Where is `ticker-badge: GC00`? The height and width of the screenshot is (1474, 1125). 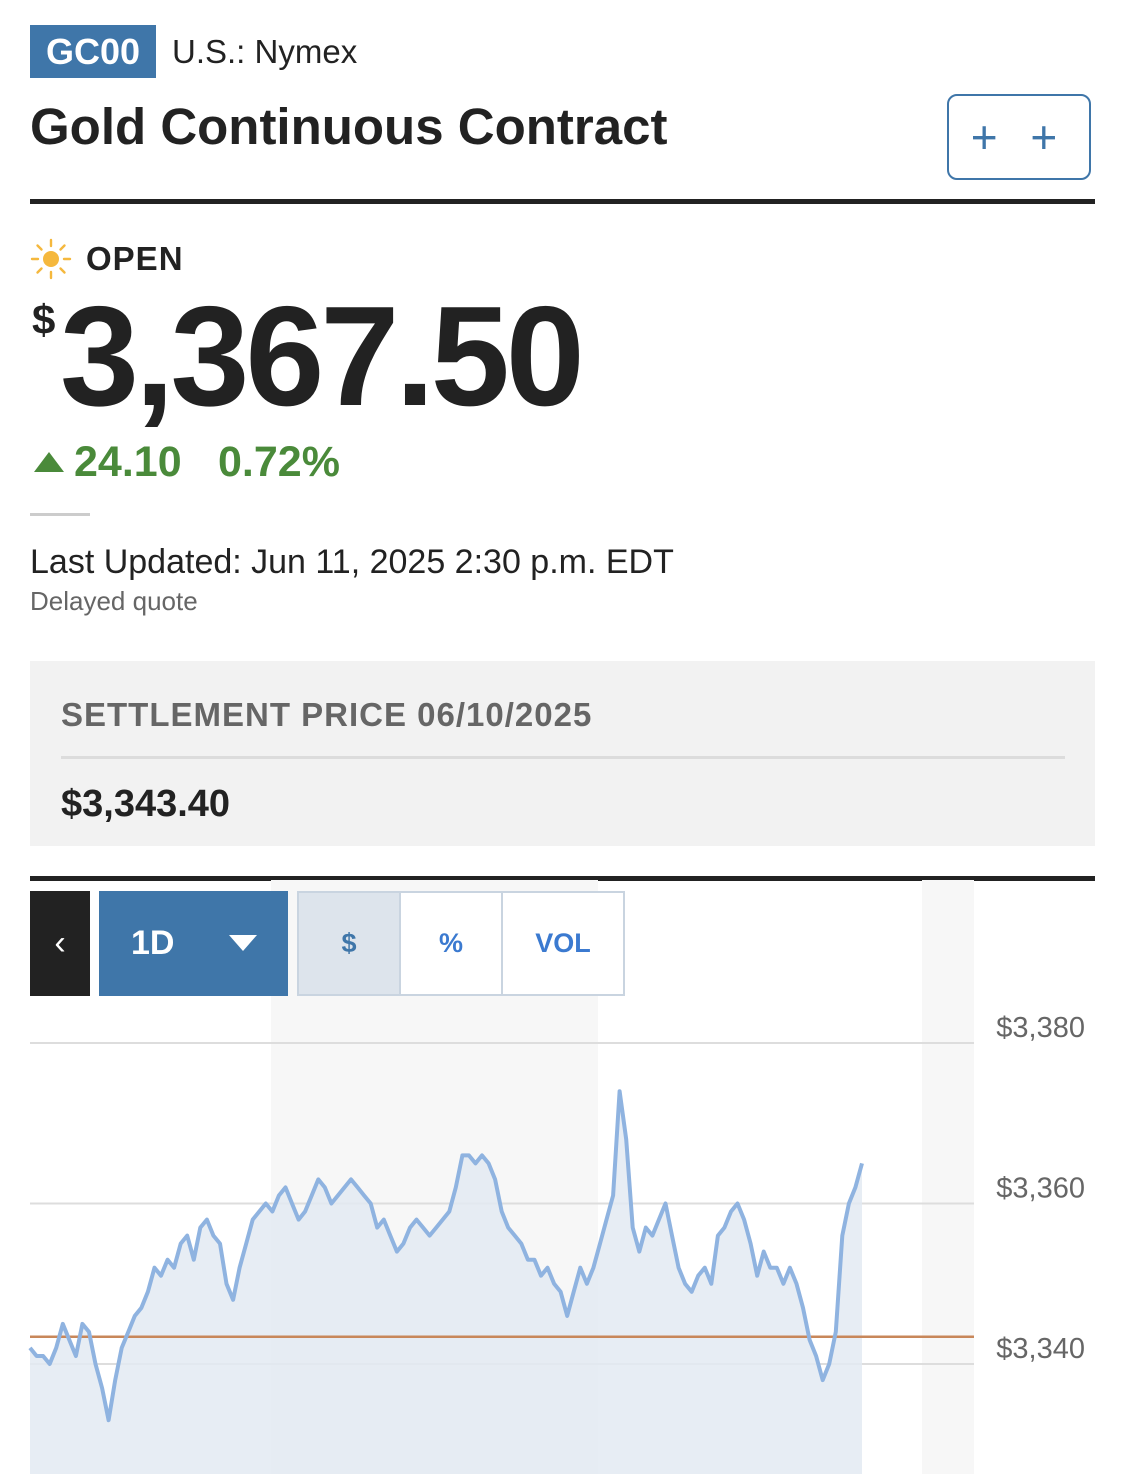
ticker-badge: GC00 is located at coordinates (93, 51).